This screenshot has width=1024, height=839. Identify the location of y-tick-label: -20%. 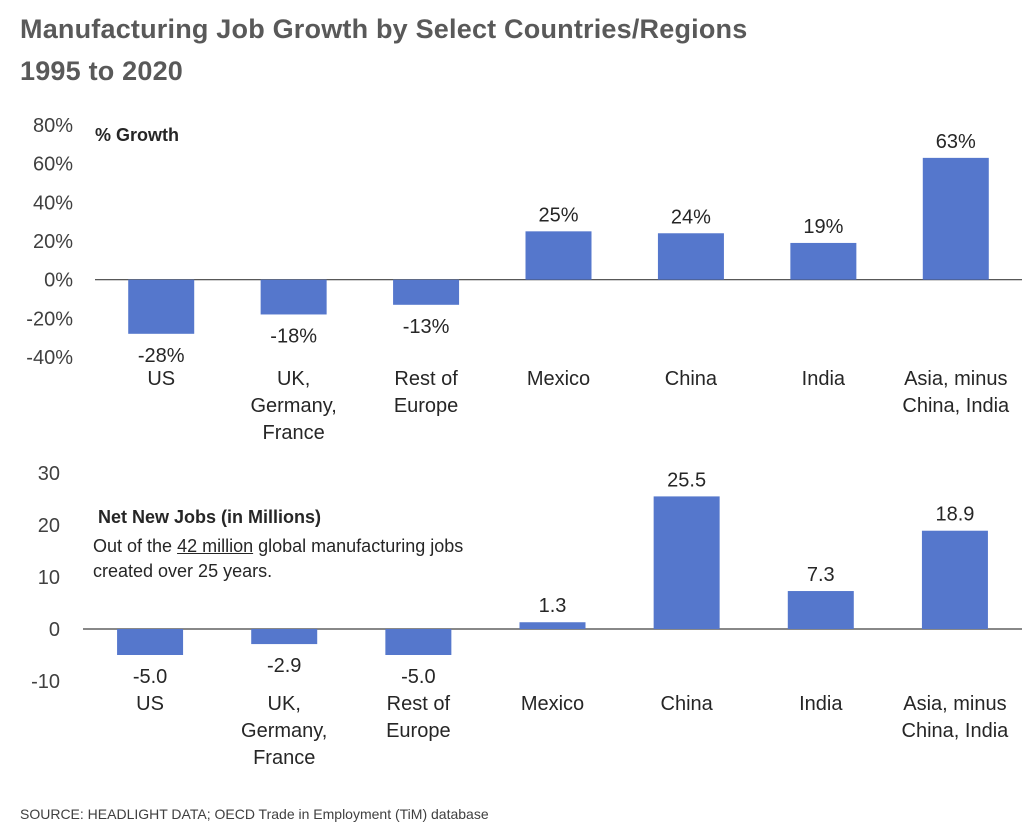
(49, 319).